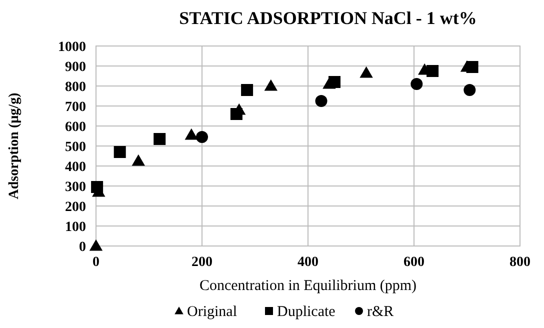  What do you see at coordinates (75, 187) in the screenshot?
I see `y-tick-label: 300` at bounding box center [75, 187].